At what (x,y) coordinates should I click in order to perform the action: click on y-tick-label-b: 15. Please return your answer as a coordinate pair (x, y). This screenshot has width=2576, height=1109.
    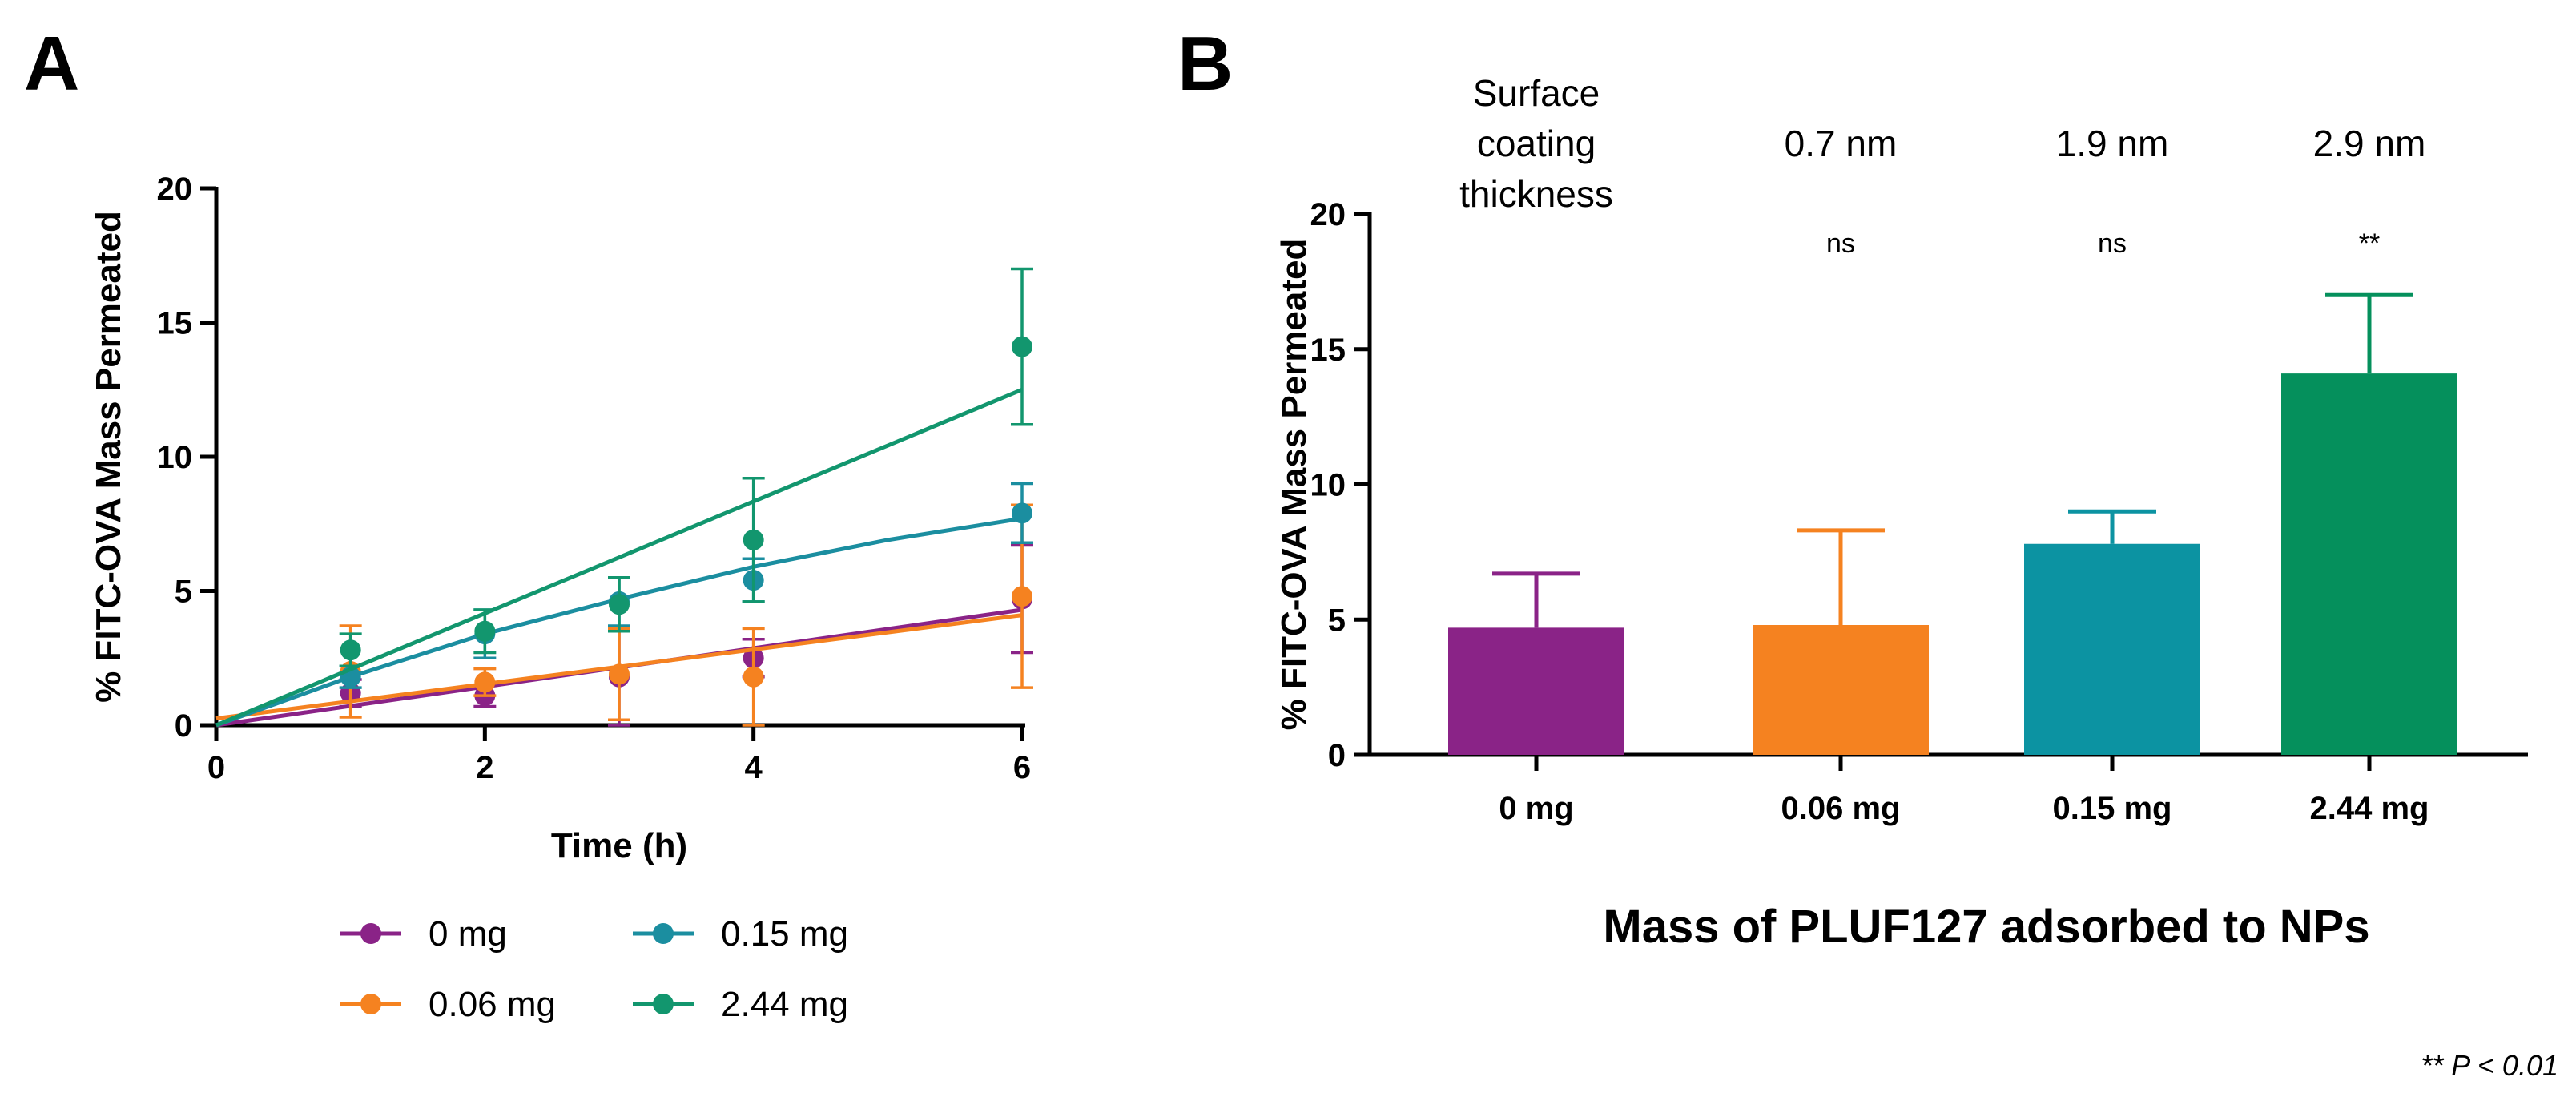
    Looking at the image, I should click on (1328, 351).